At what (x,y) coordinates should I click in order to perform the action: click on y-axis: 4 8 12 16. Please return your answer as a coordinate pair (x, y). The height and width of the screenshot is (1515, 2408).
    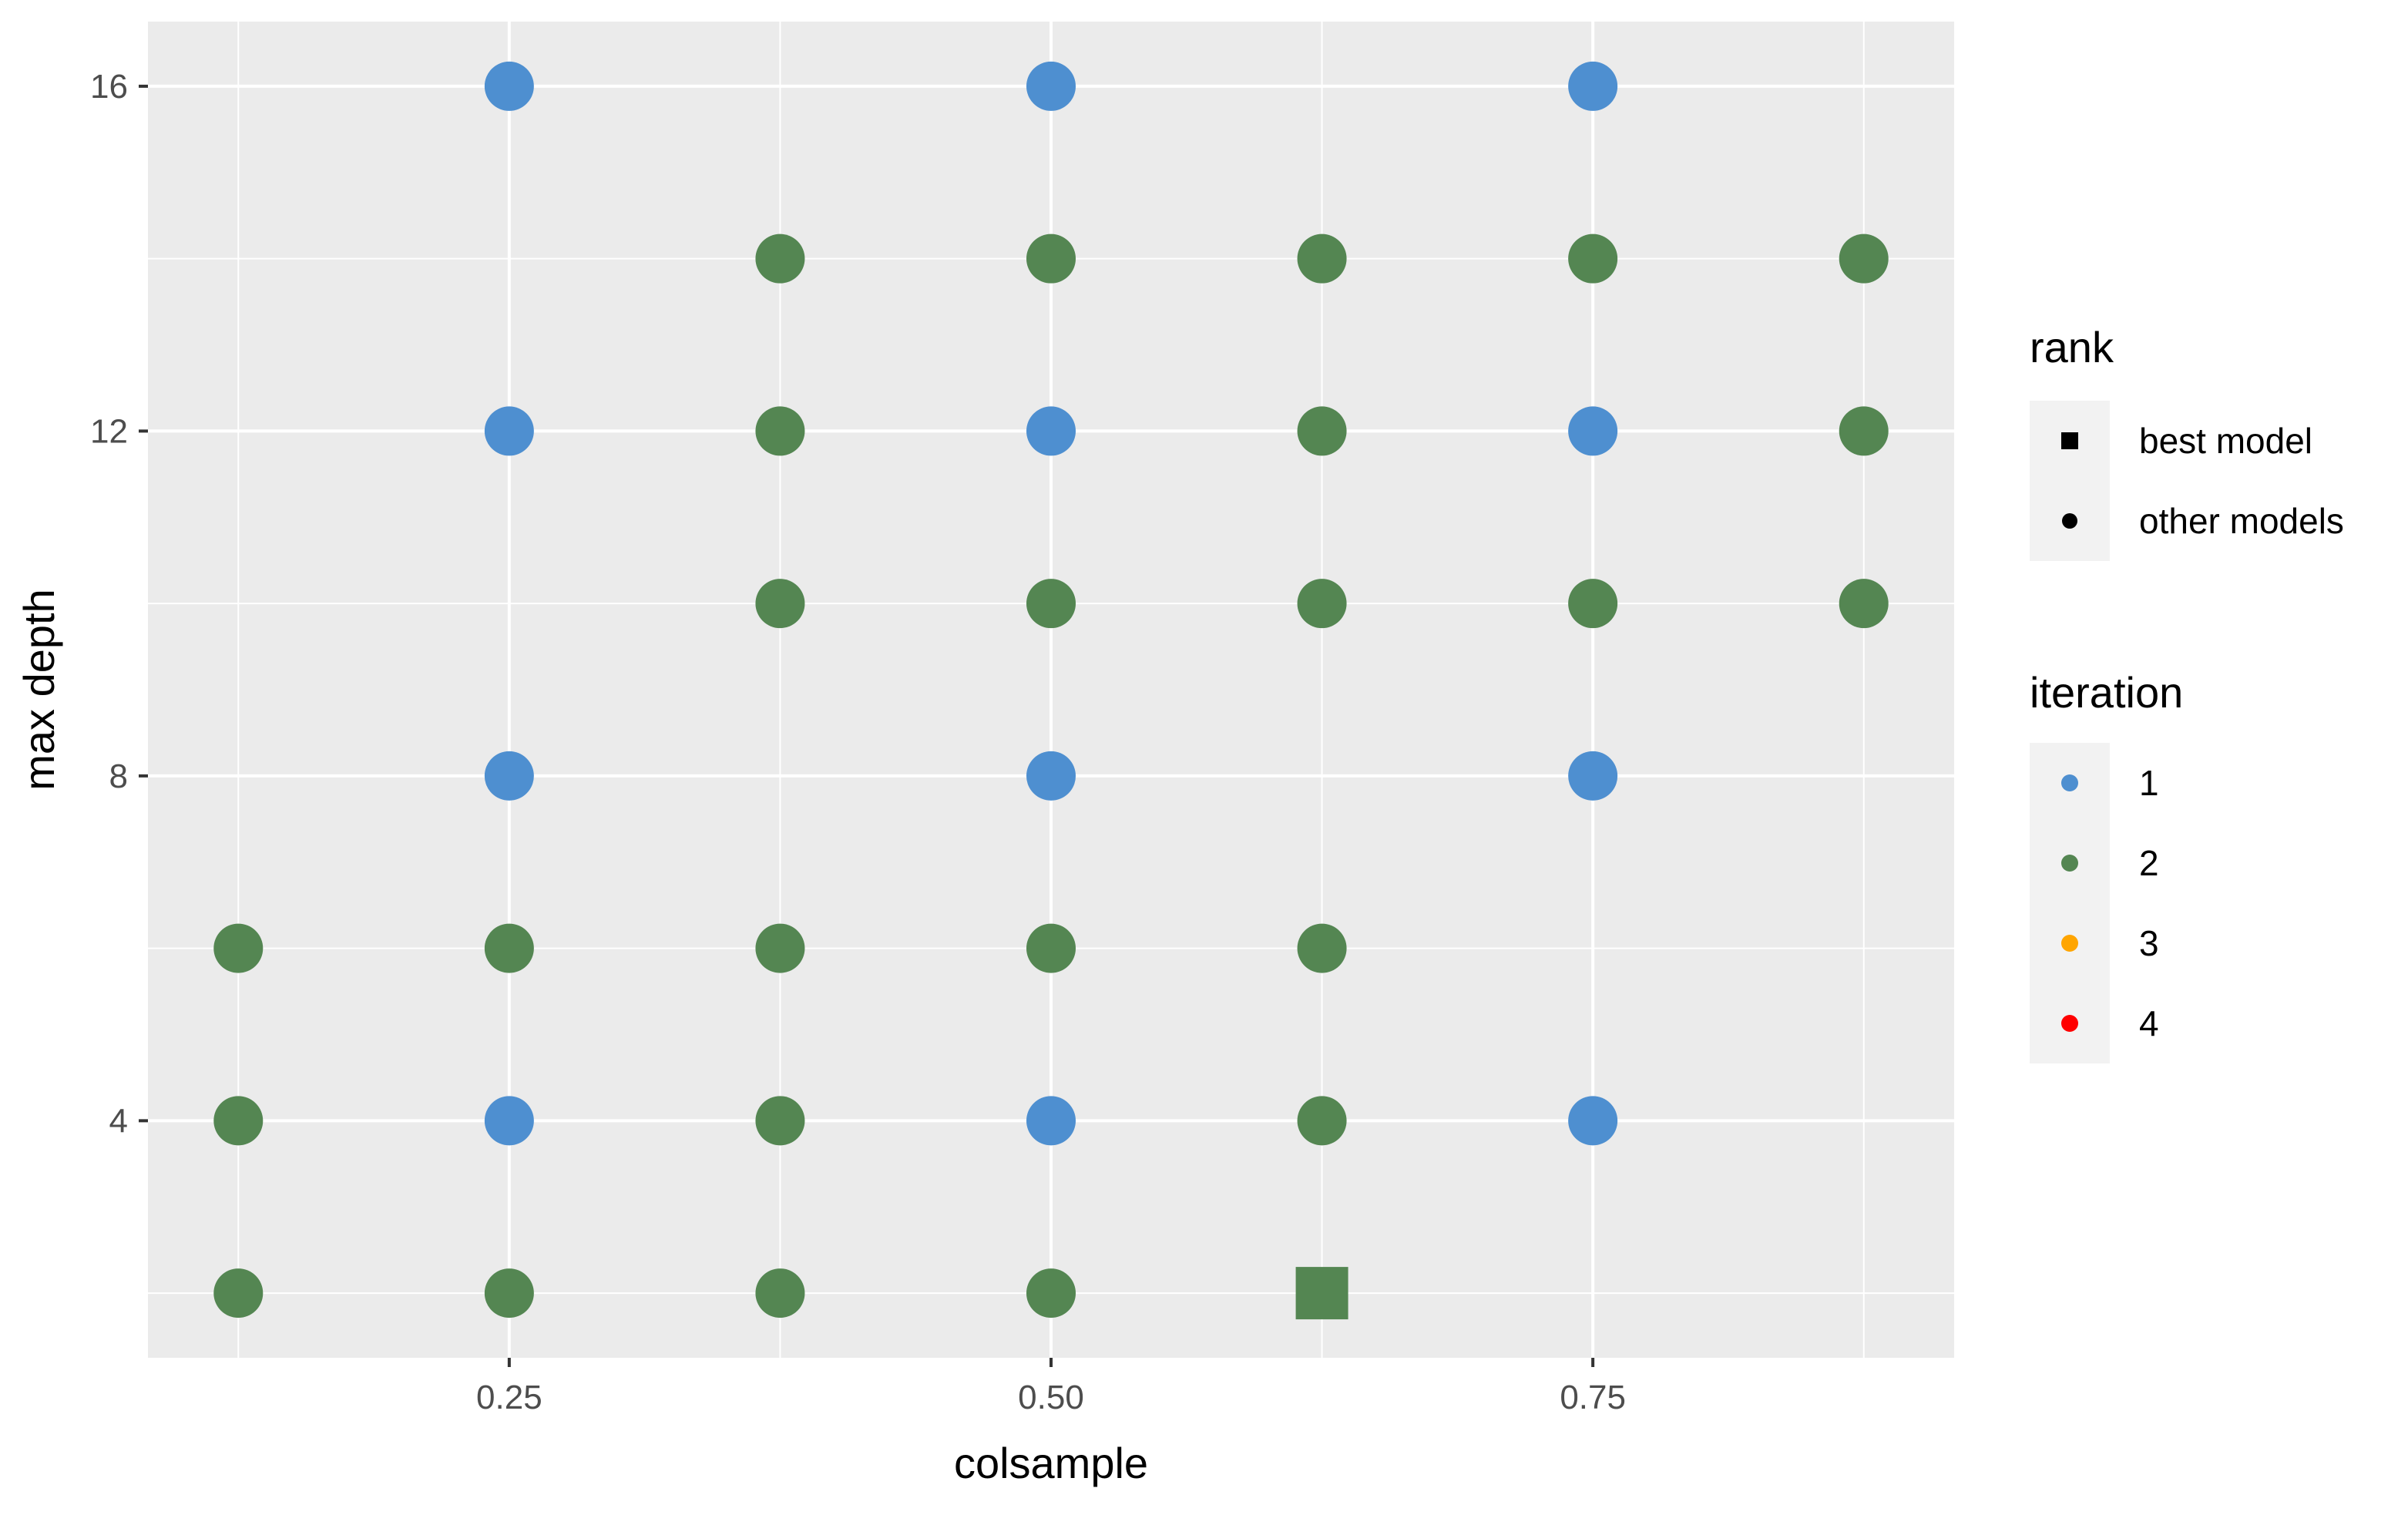
    Looking at the image, I should click on (119, 604).